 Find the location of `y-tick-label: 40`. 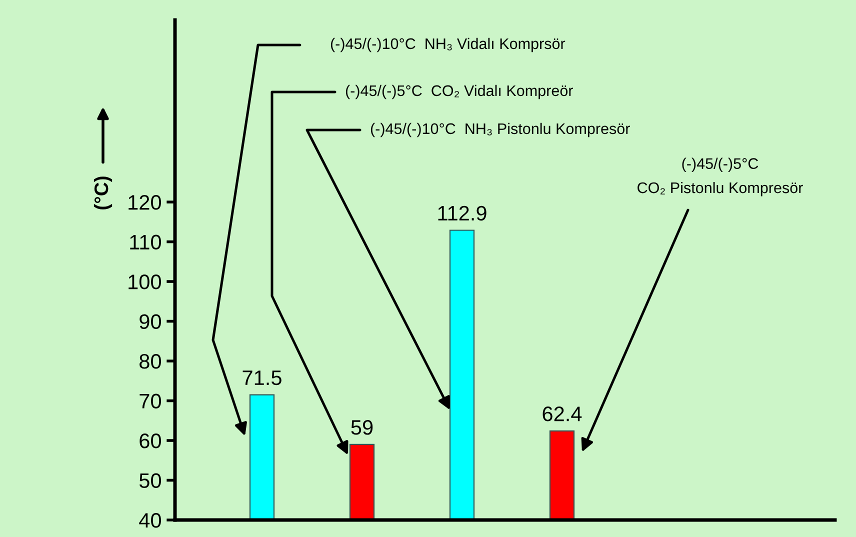

y-tick-label: 40 is located at coordinates (150, 520).